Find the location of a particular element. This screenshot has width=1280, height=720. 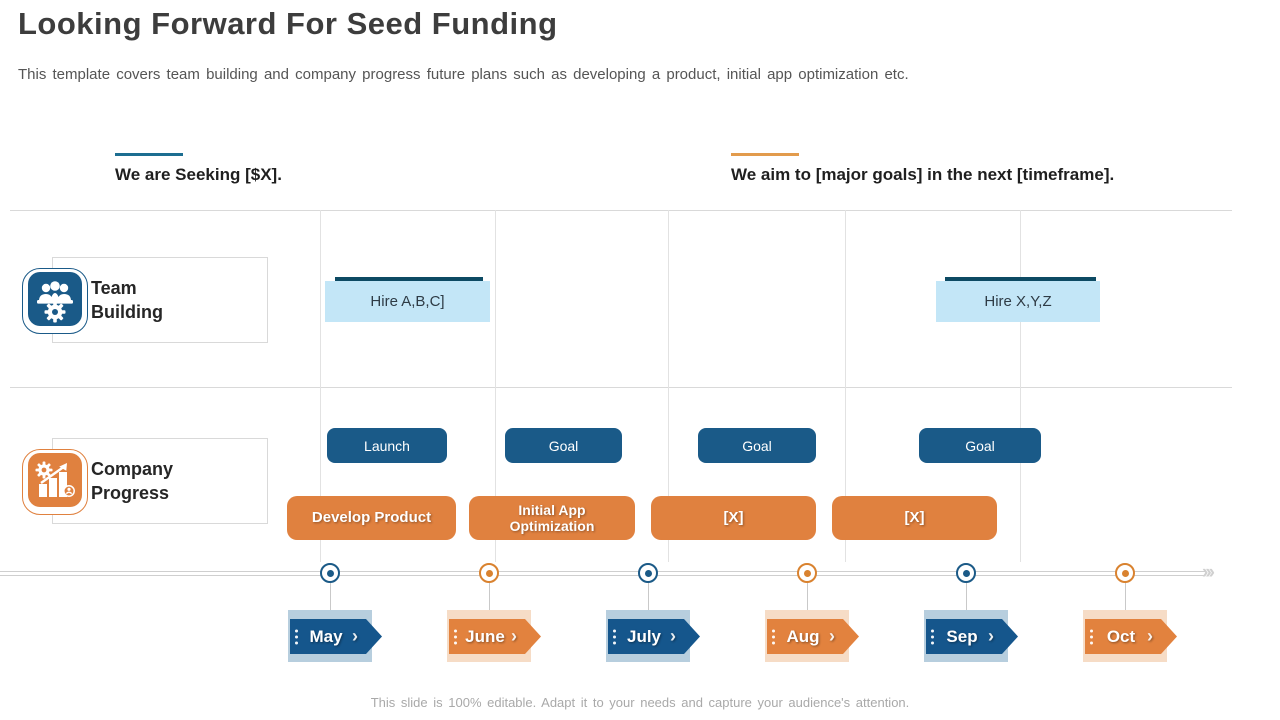

right-header-accent-line is located at coordinates (765, 154).